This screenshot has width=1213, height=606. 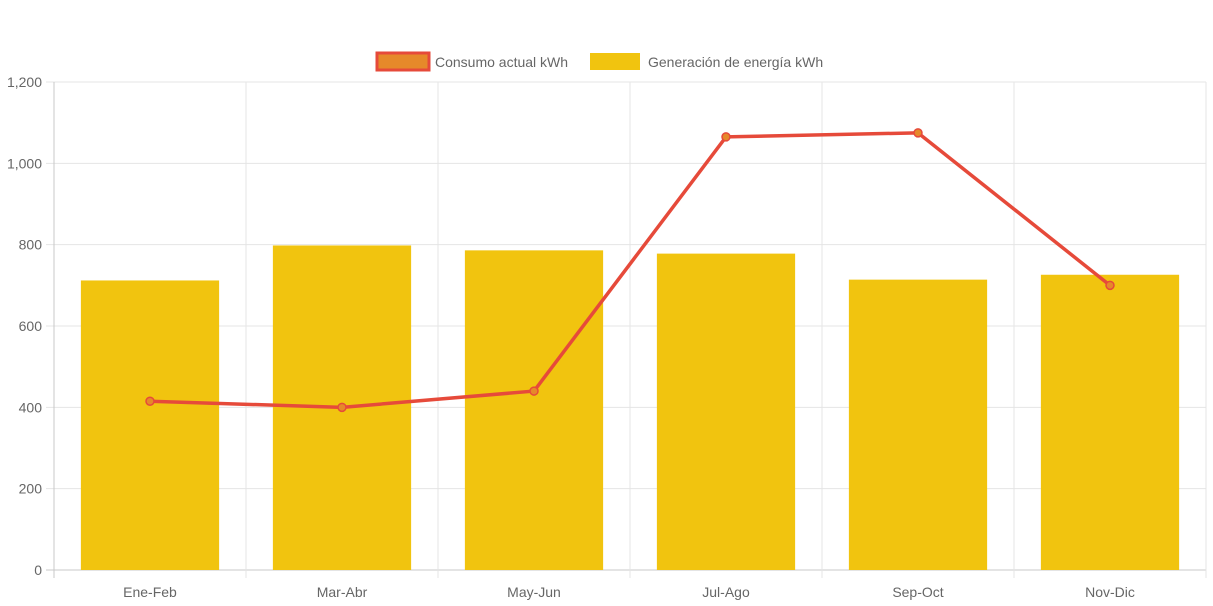 What do you see at coordinates (918, 133) in the screenshot?
I see `point-sep-oct` at bounding box center [918, 133].